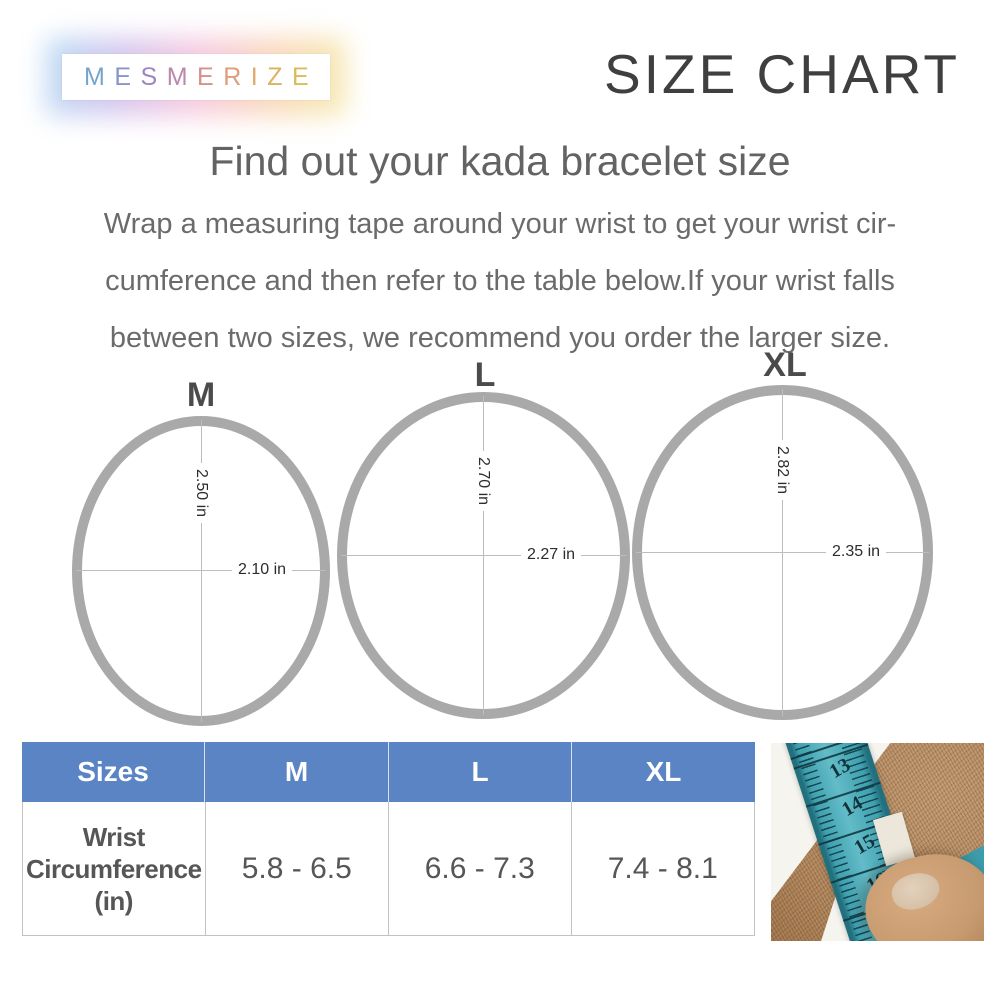 This screenshot has width=1000, height=1000. Describe the element at coordinates (782, 470) in the screenshot. I see `vertical-diameter-label: 2.82 in` at that location.